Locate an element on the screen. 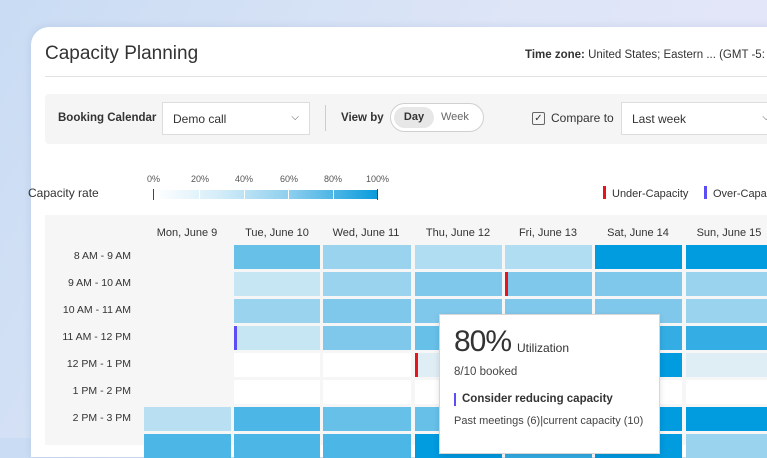 The width and height of the screenshot is (767, 458). scale-tick-label: 40% is located at coordinates (244, 179).